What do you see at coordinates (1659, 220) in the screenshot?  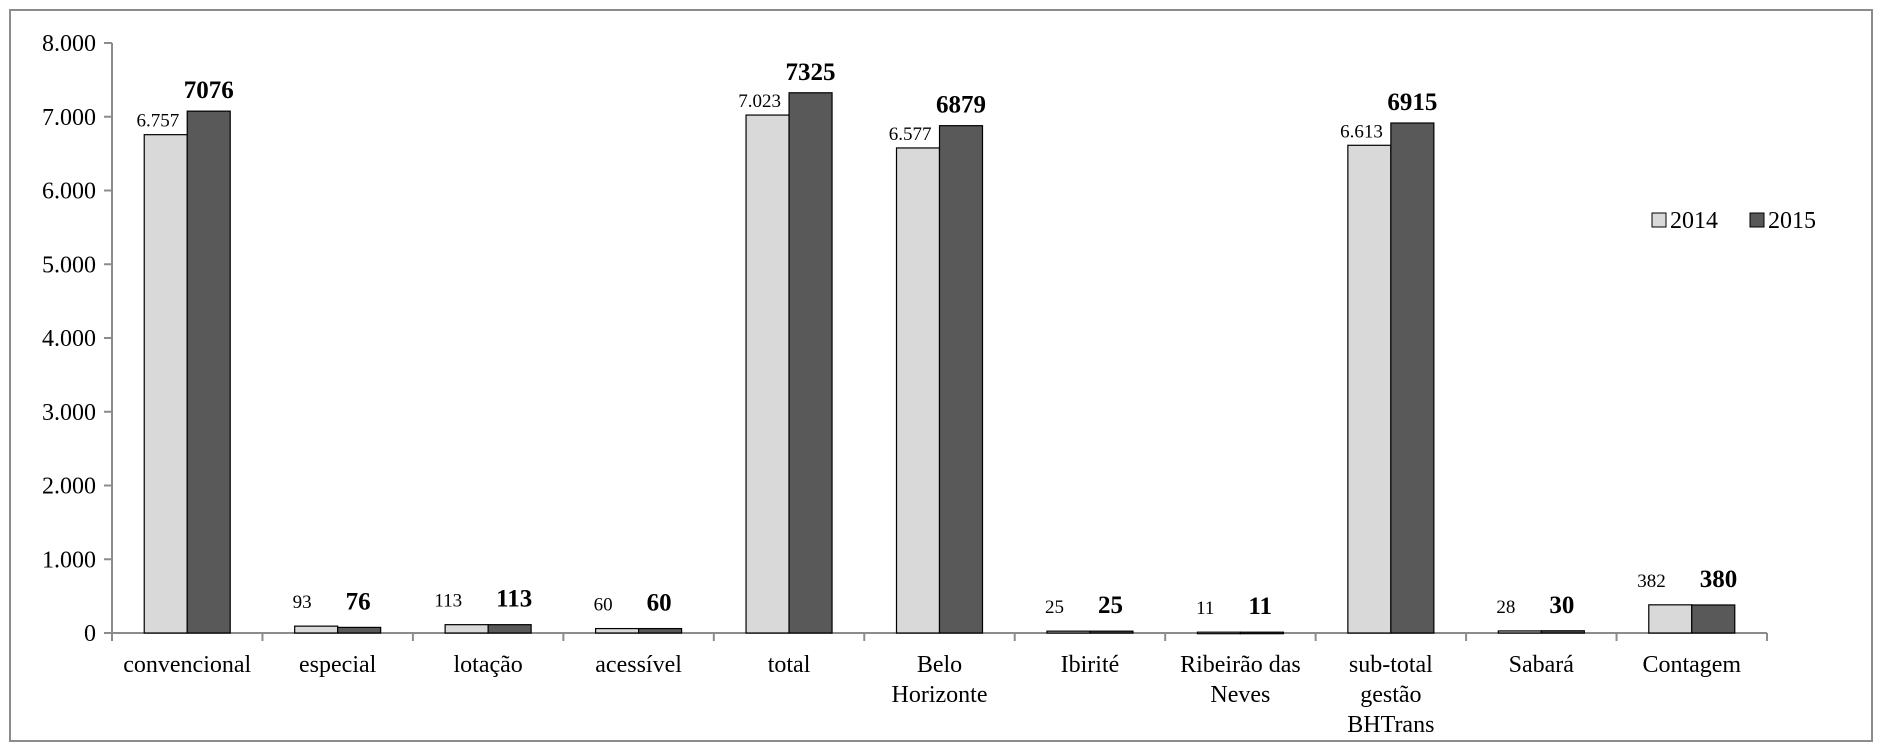 I see `legend-swatch-2014` at bounding box center [1659, 220].